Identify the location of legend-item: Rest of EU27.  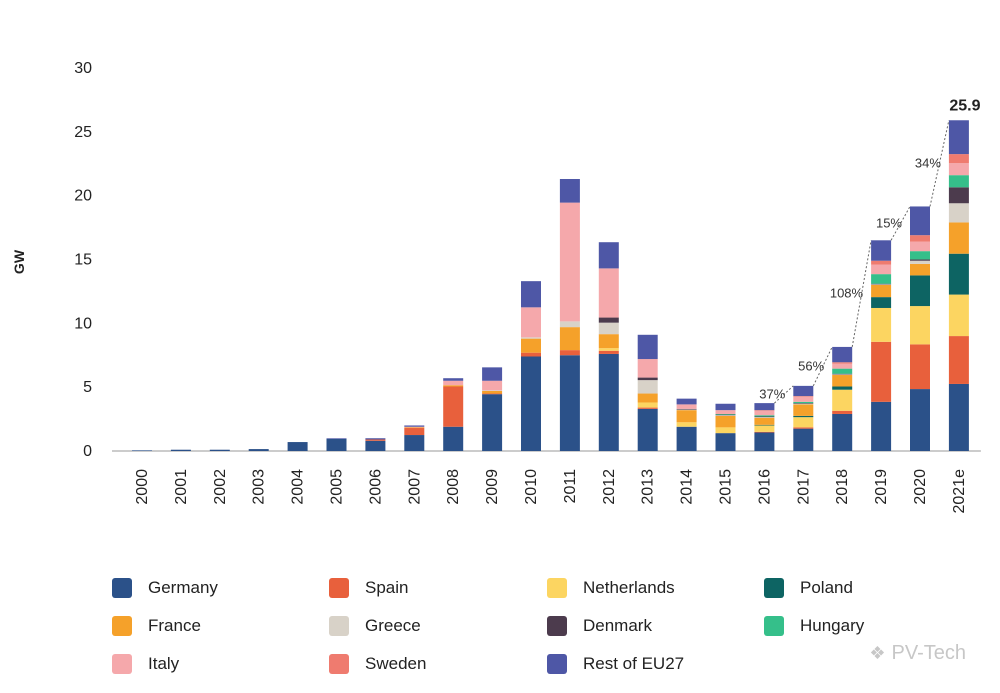
(615, 664).